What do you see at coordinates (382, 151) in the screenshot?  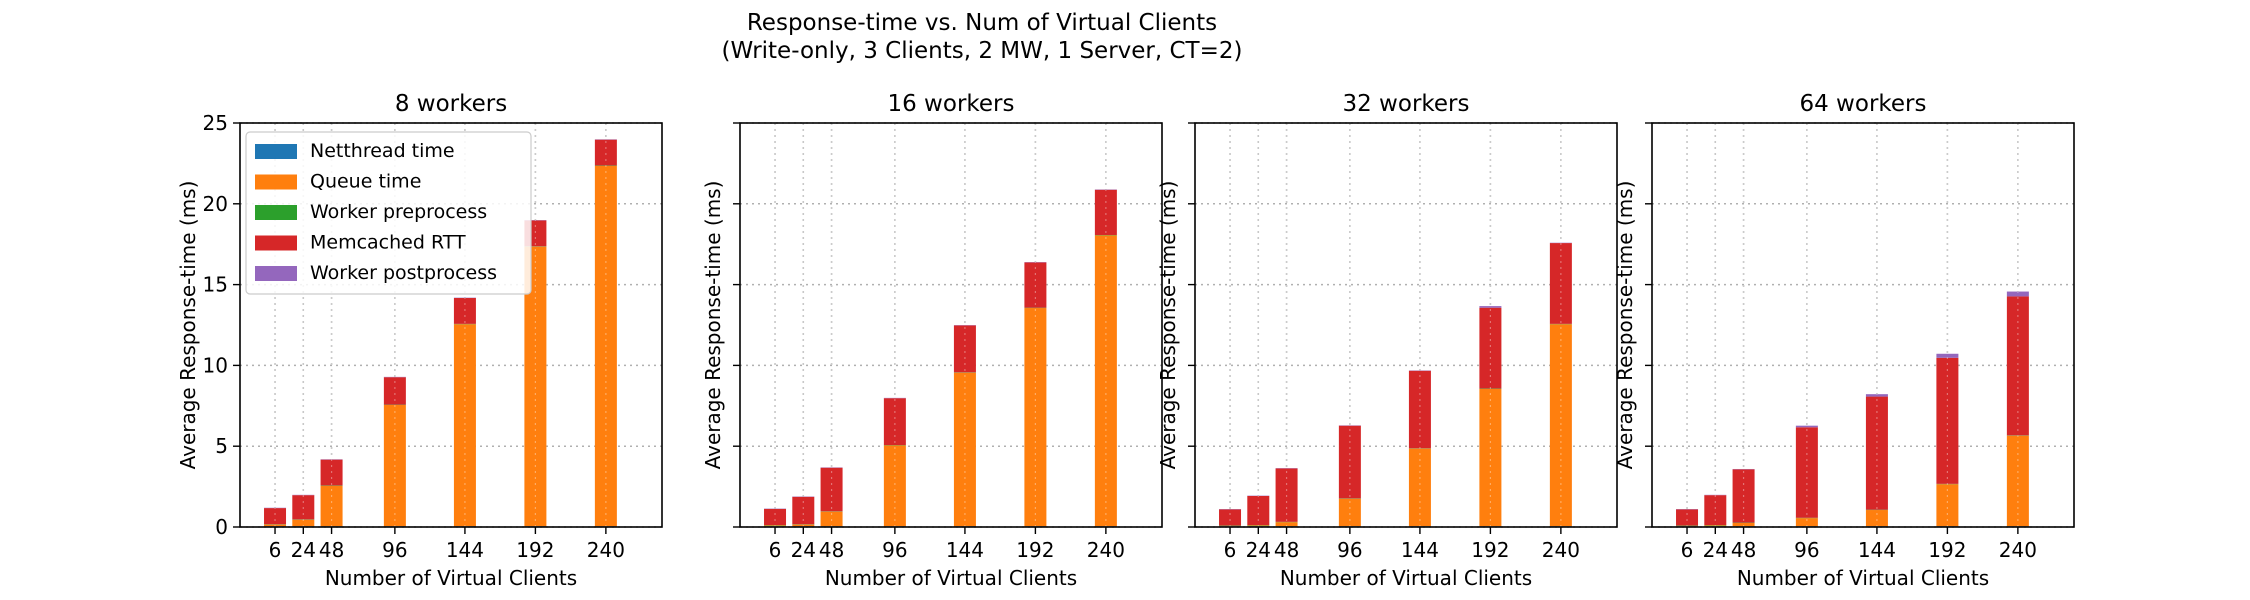 I see `legend-label: Netthread time` at bounding box center [382, 151].